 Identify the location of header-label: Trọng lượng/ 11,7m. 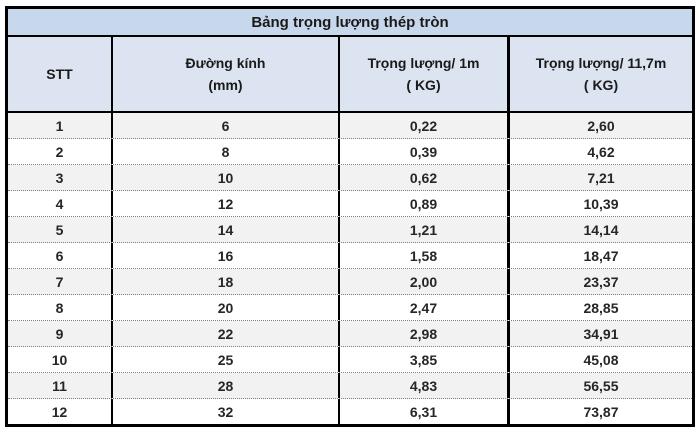
(601, 62).